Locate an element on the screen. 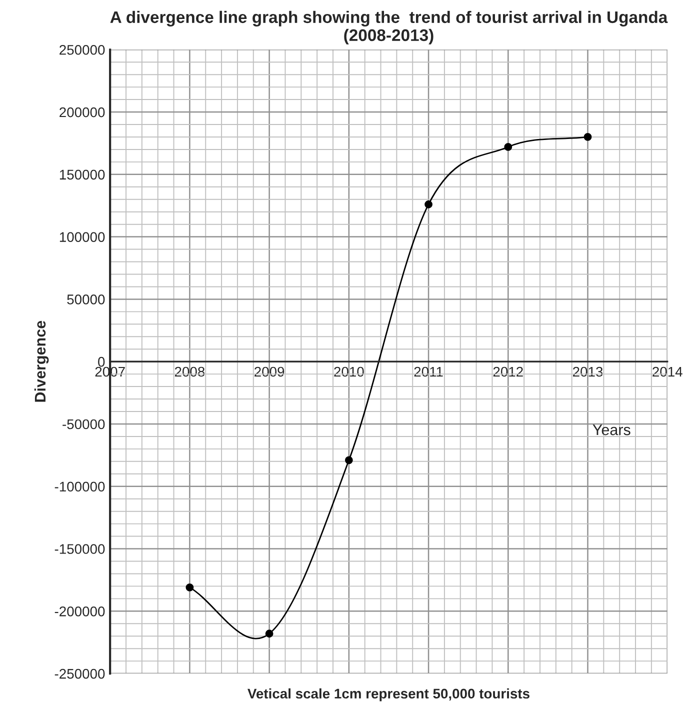  y-tick-label: 250000 is located at coordinates (82, 49).